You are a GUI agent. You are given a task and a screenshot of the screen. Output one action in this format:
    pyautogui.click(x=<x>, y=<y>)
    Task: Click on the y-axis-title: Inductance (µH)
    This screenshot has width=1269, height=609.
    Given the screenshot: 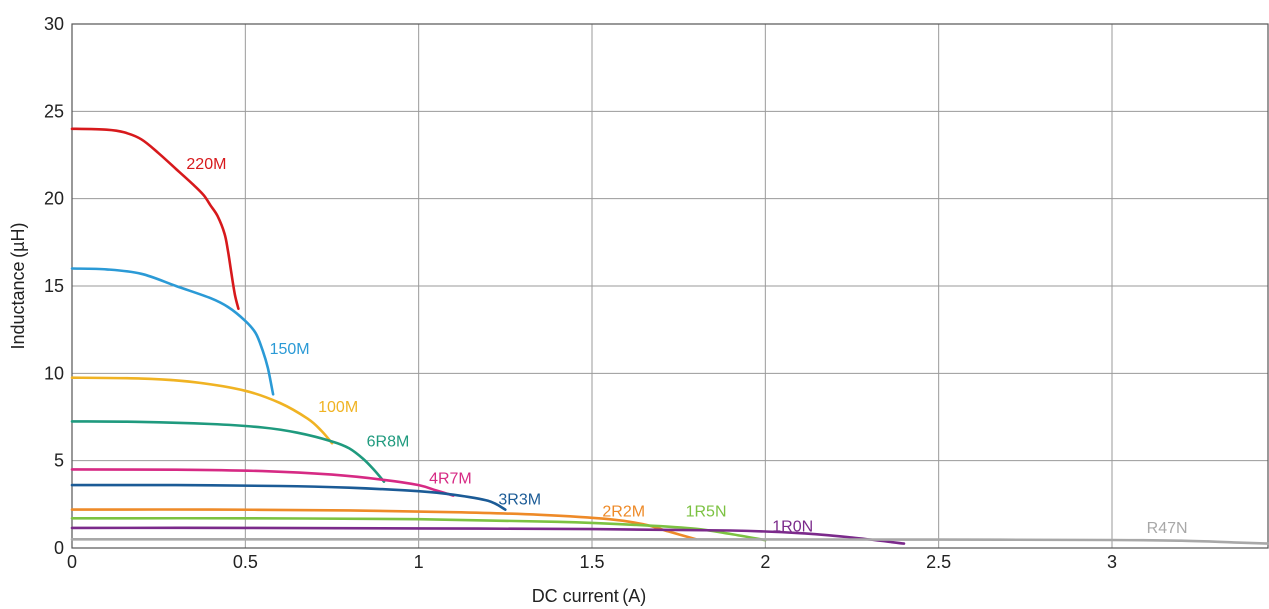 What is the action you would take?
    pyautogui.click(x=18, y=285)
    